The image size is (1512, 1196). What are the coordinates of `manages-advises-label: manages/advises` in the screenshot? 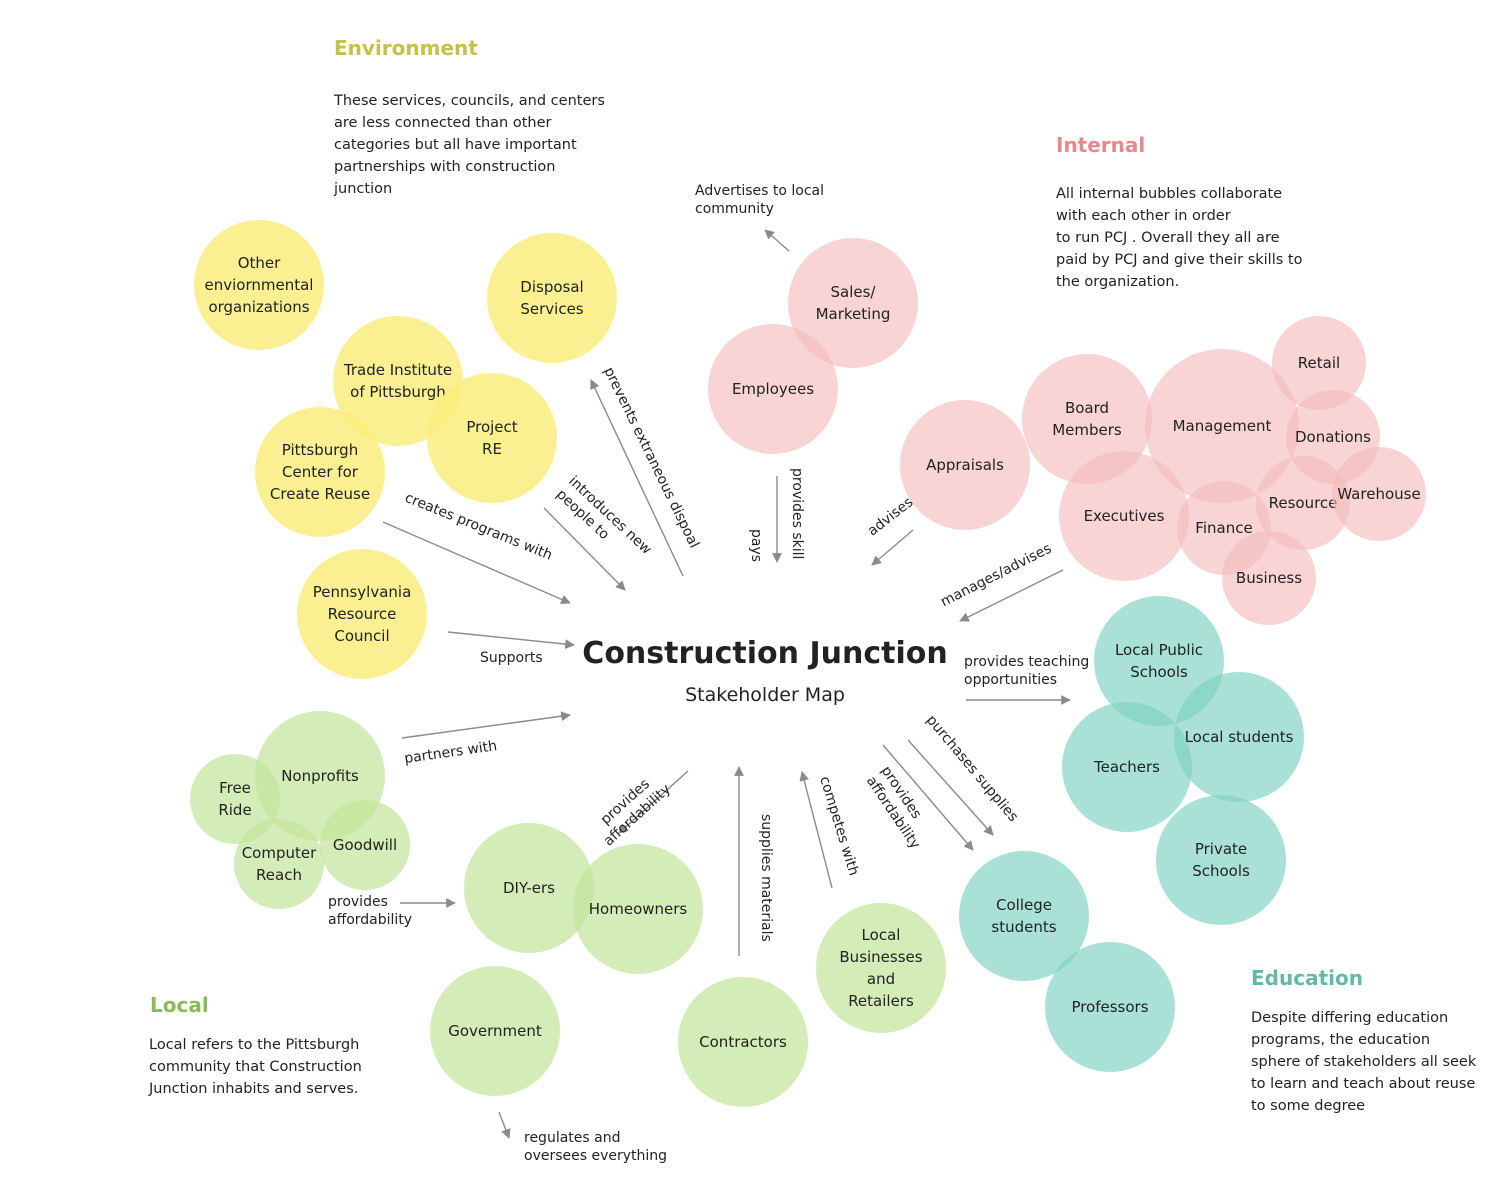 It's located at (996, 576).